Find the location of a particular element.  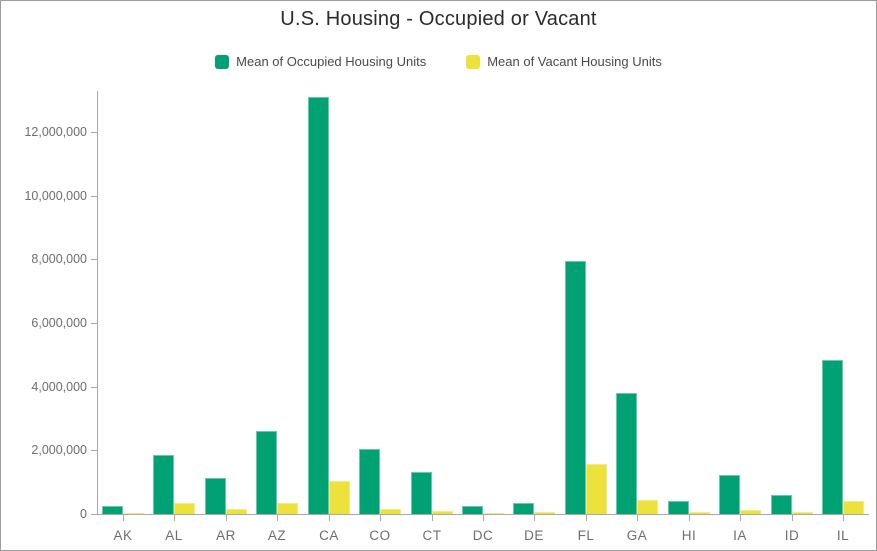

bar-occupied-CO is located at coordinates (369, 481).